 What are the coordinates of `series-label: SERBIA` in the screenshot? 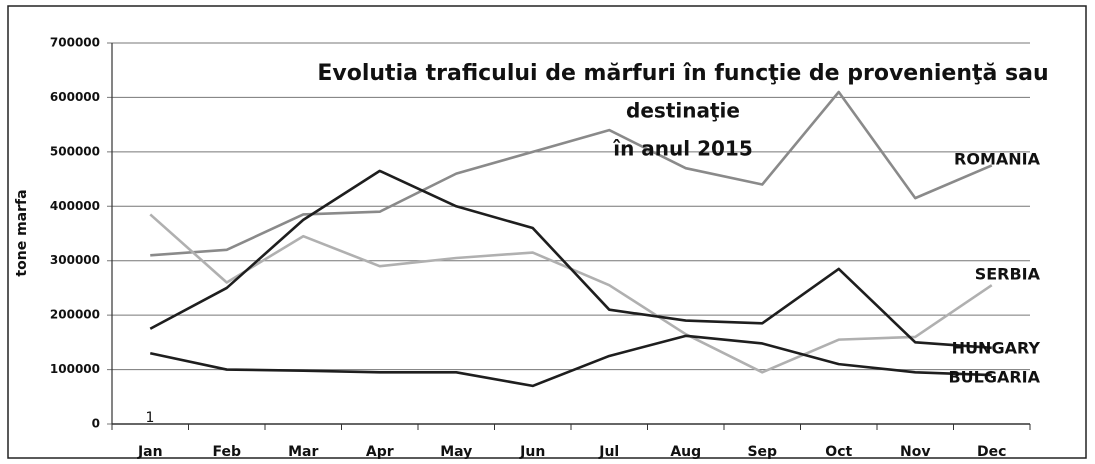 It's located at (1008, 274).